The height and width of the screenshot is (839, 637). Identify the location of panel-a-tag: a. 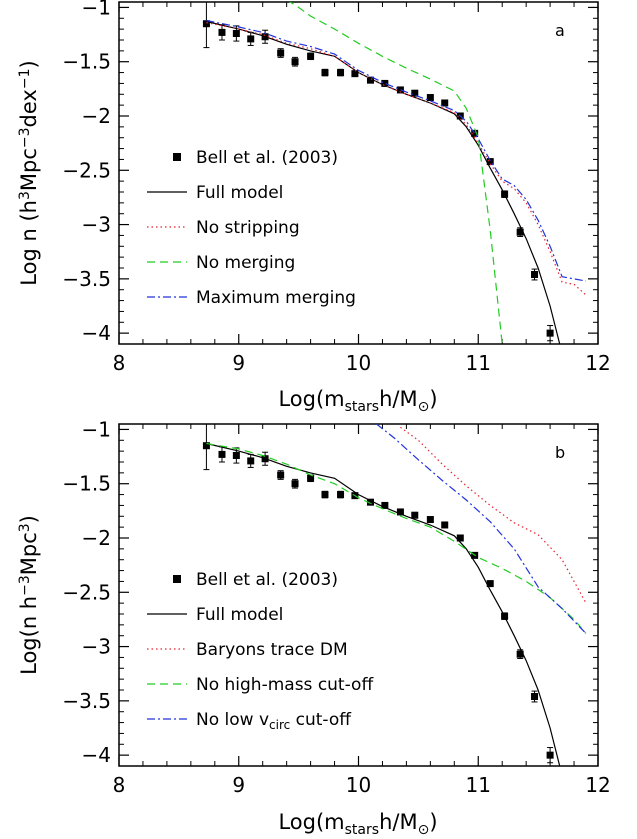
(560, 30).